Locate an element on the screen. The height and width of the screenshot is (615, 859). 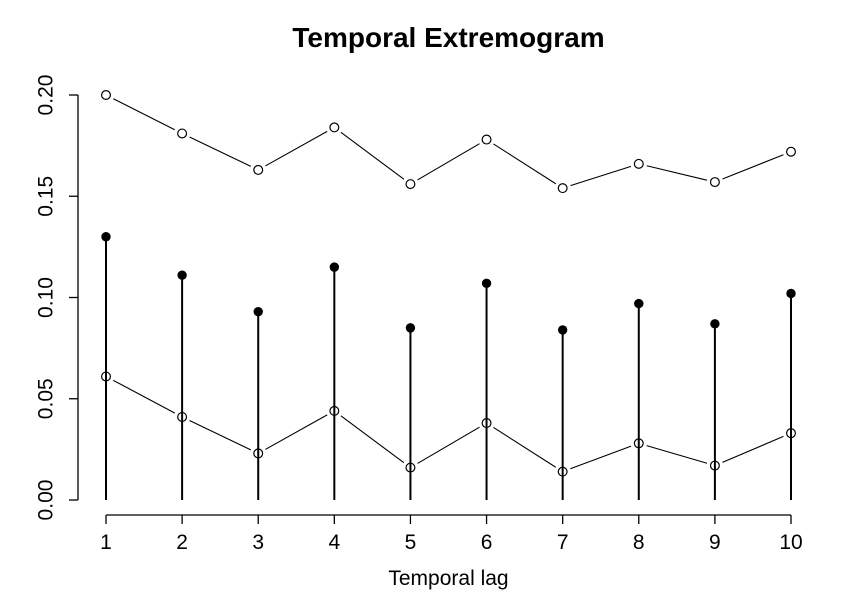
x-tick-label: 7 is located at coordinates (563, 542).